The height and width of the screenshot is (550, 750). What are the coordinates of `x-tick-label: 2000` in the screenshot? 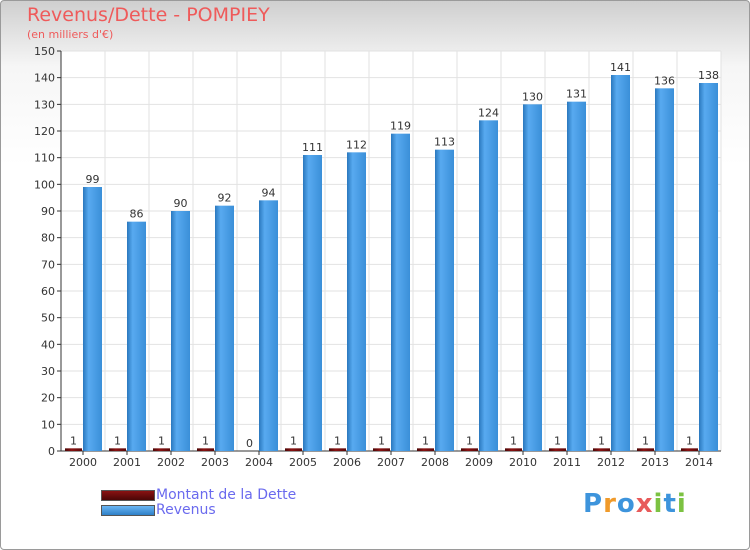 It's located at (83, 462).